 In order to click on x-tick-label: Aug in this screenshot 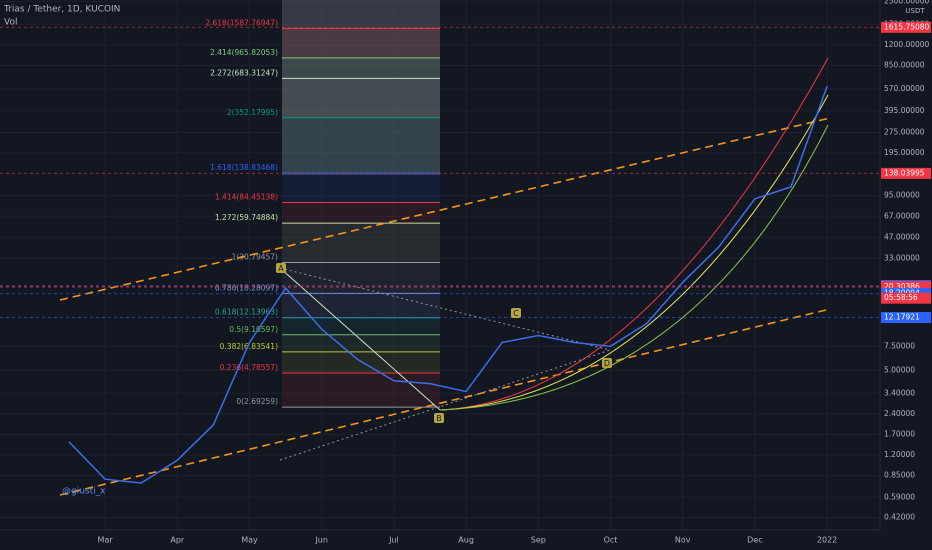, I will do `click(466, 540)`.